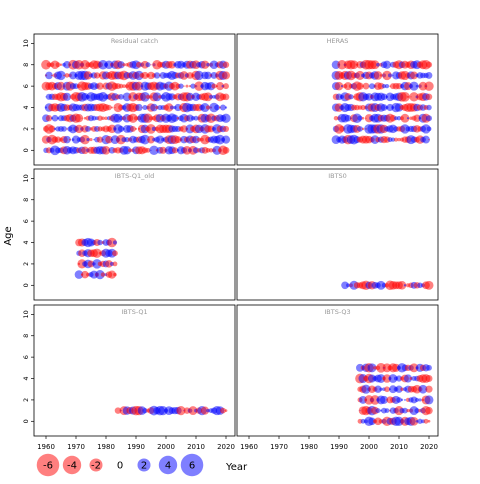 The width and height of the screenshot is (480, 484). What do you see at coordinates (192, 466) in the screenshot?
I see `legend-label: 6` at bounding box center [192, 466].